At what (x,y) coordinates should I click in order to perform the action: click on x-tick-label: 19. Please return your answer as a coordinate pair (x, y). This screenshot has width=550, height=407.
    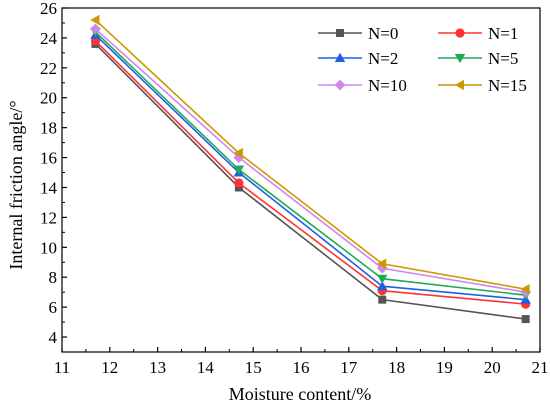
    Looking at the image, I should click on (444, 367).